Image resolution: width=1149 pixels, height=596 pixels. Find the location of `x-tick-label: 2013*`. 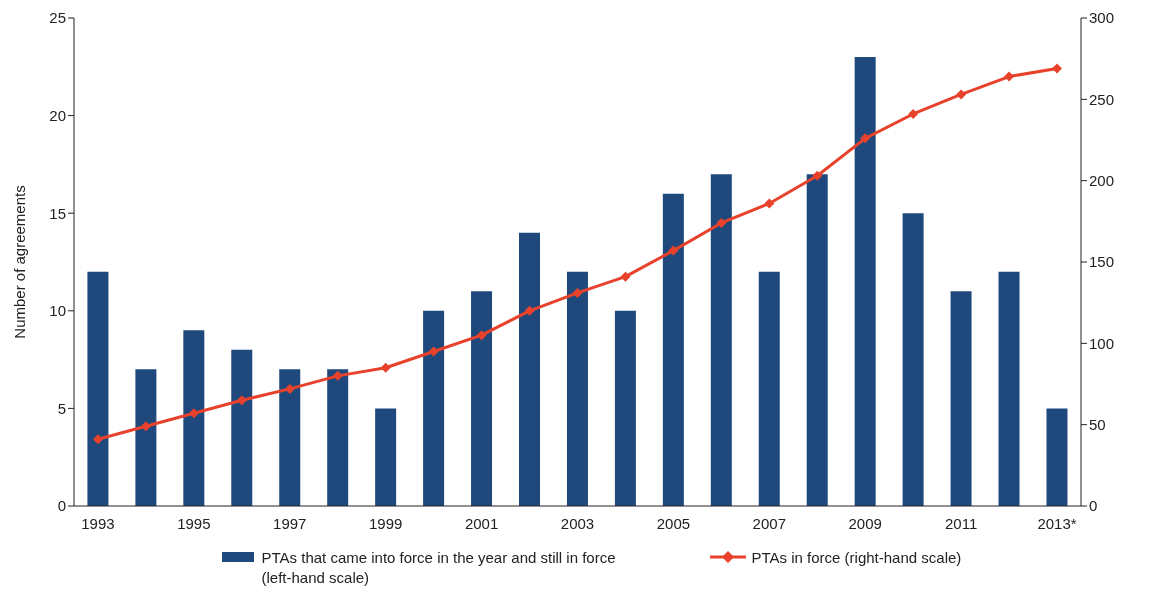

x-tick-label: 2013* is located at coordinates (1057, 523).